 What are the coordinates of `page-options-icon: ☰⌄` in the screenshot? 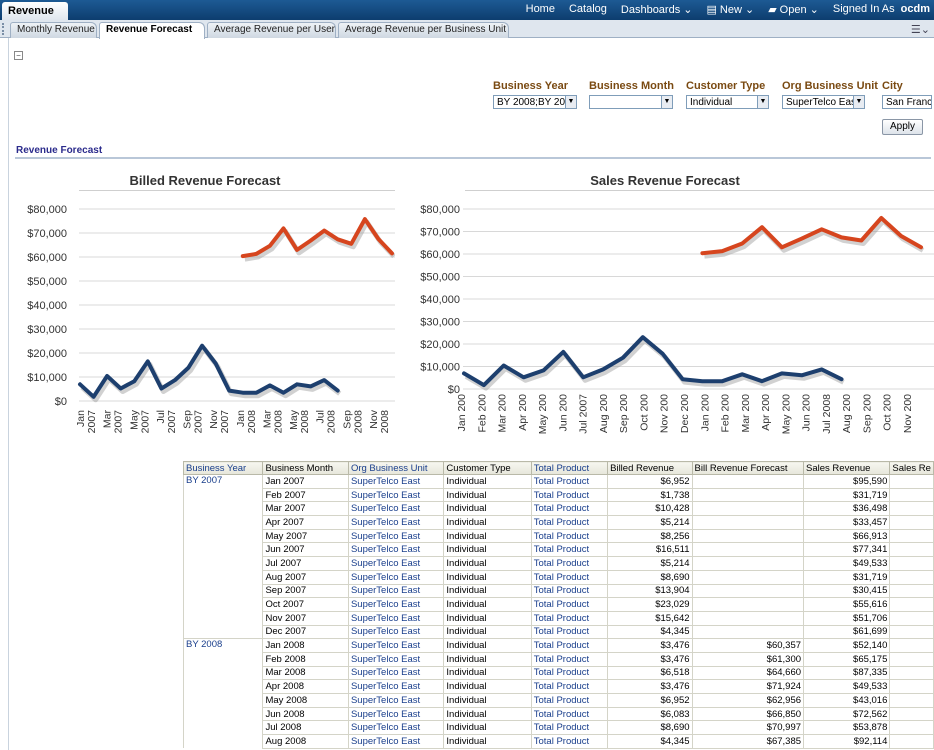 It's located at (920, 30).